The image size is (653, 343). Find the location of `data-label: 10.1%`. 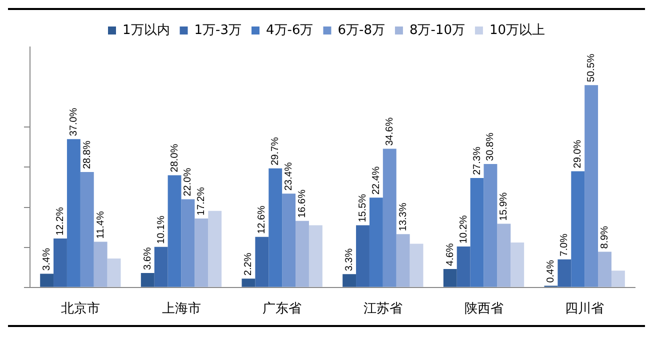

data-label: 10.1% is located at coordinates (161, 229).